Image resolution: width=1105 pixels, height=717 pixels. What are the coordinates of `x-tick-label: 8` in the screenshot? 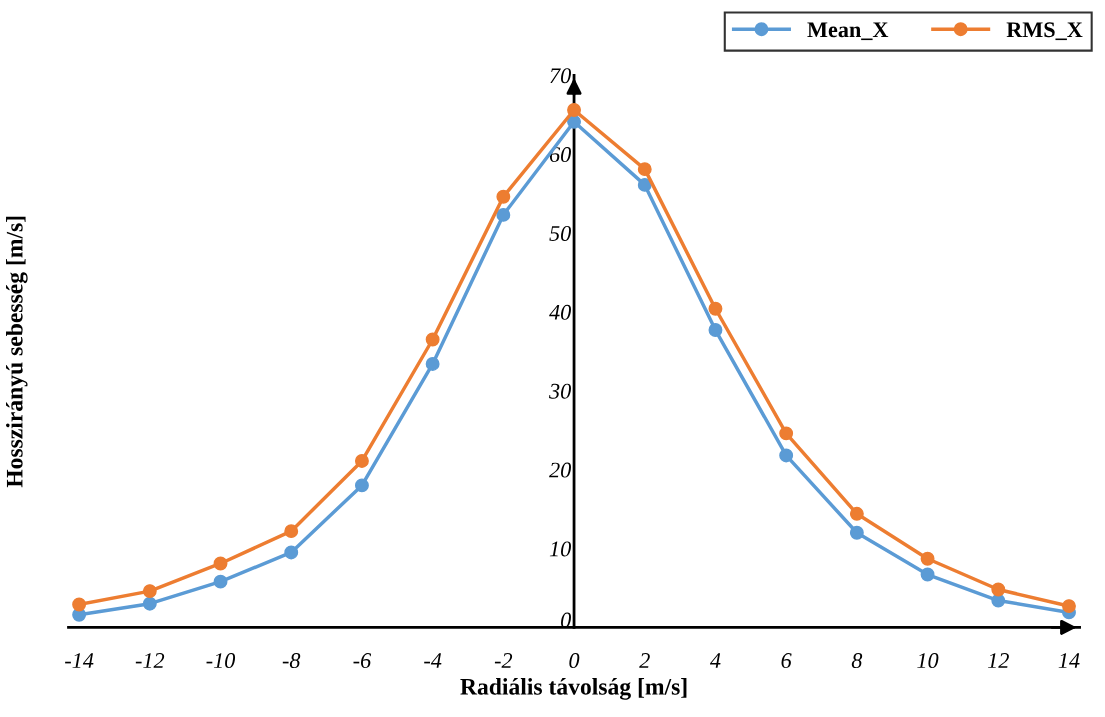 It's located at (857, 661).